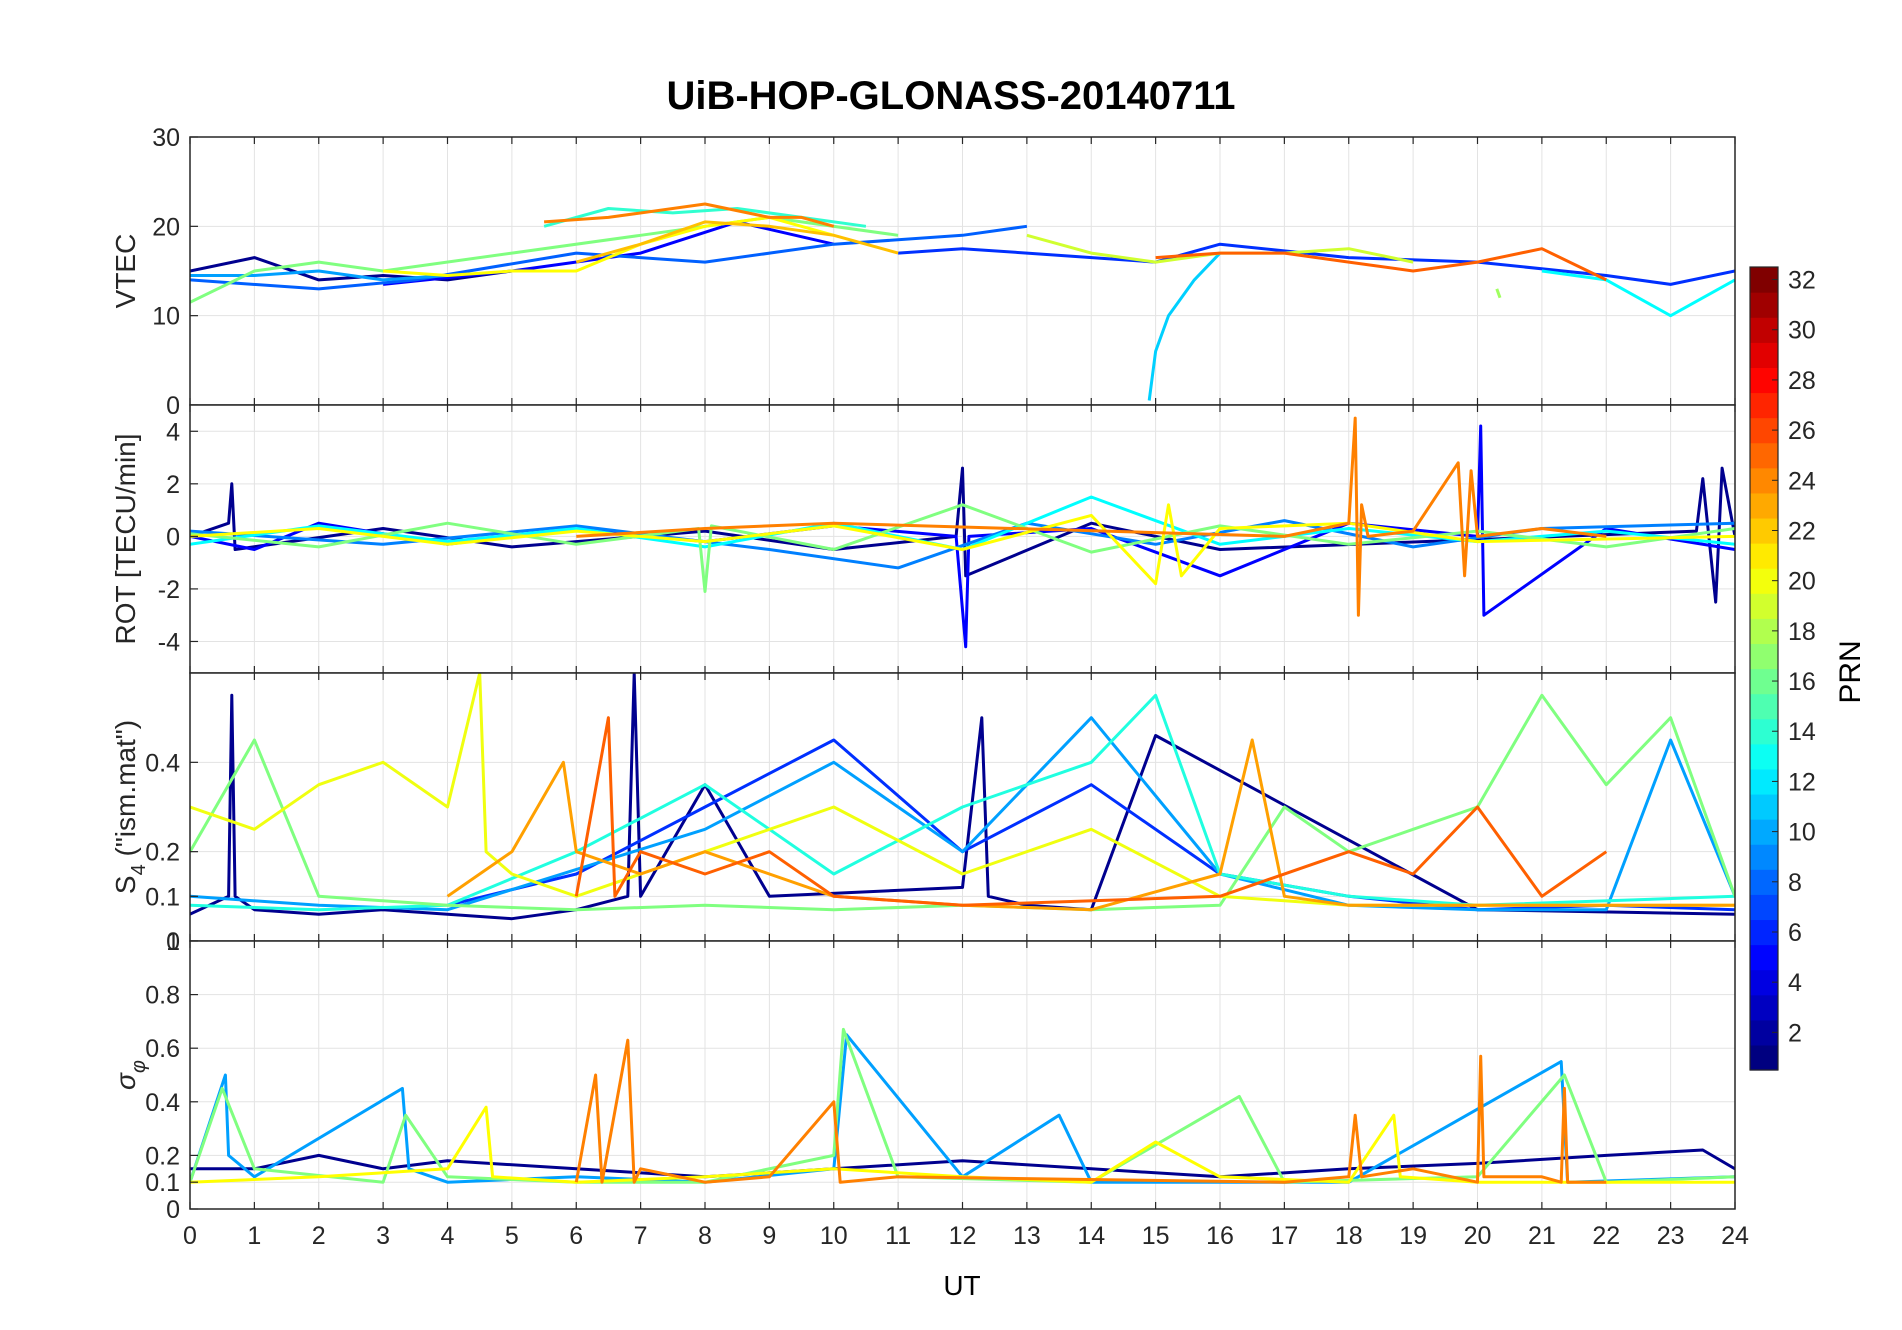  Describe the element at coordinates (1795, 933) in the screenshot. I see `colorbar-tick-label: 6` at that location.